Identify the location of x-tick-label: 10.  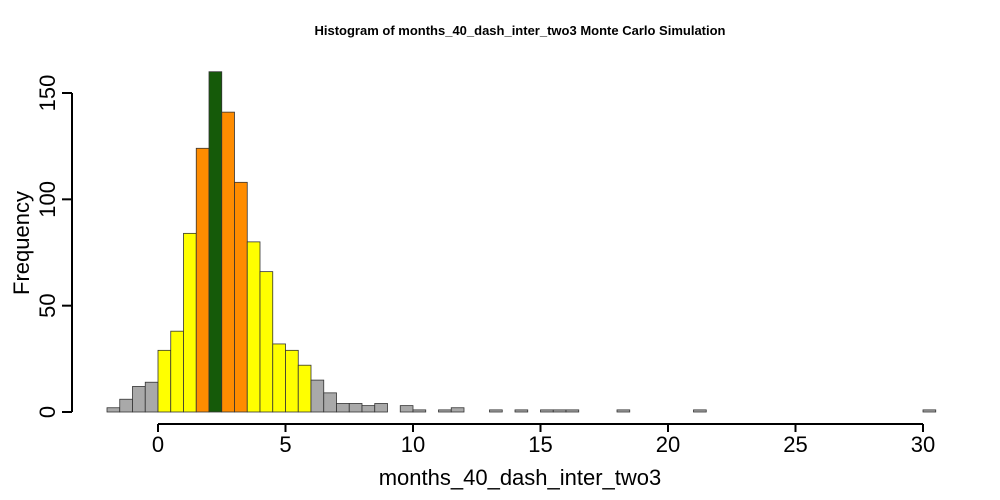
(413, 444).